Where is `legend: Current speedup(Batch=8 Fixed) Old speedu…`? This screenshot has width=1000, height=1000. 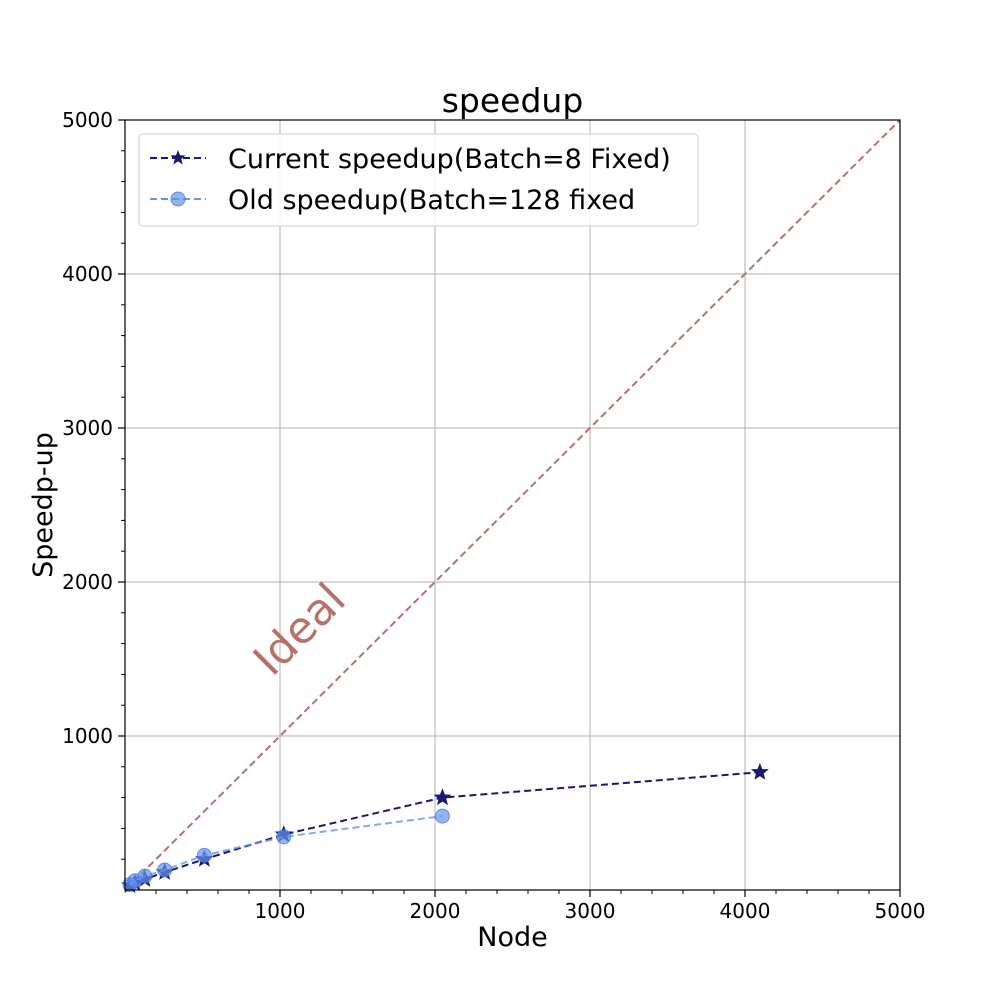
legend: Current speedup(Batch=8 Fixed) Old speedu… is located at coordinates (418, 180).